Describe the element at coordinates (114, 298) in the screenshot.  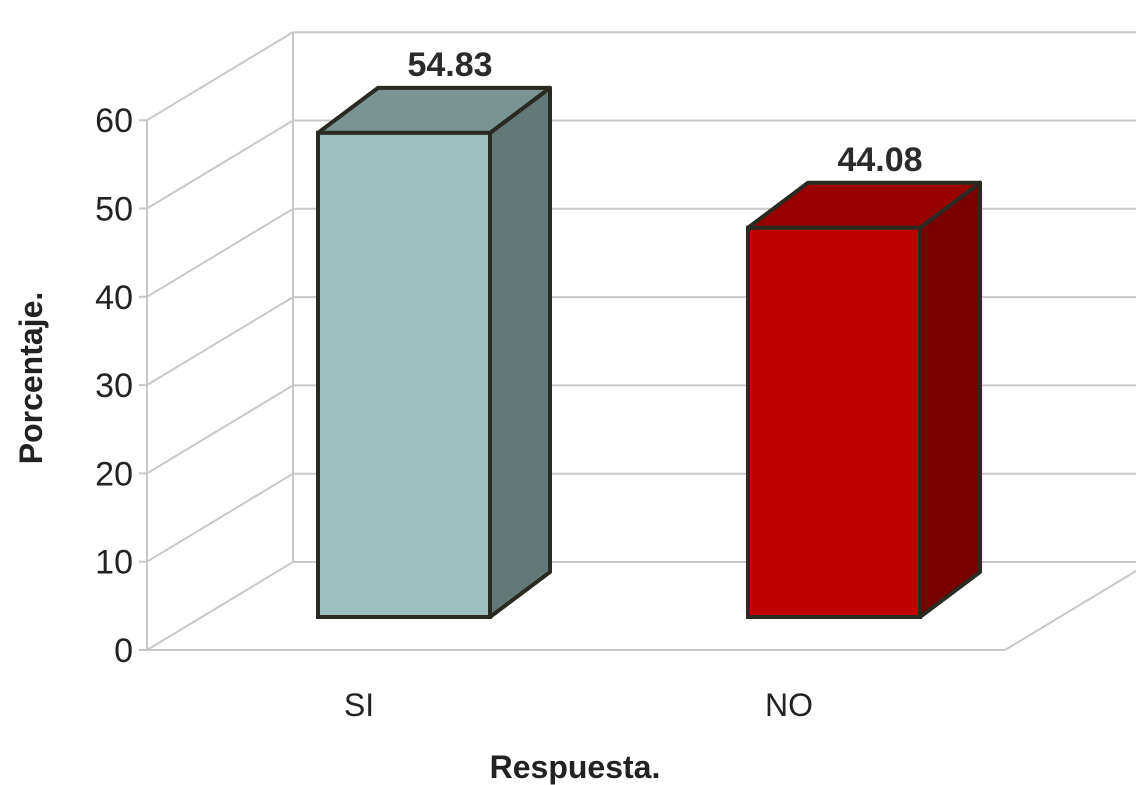
I see `y-tick-label: 40` at that location.